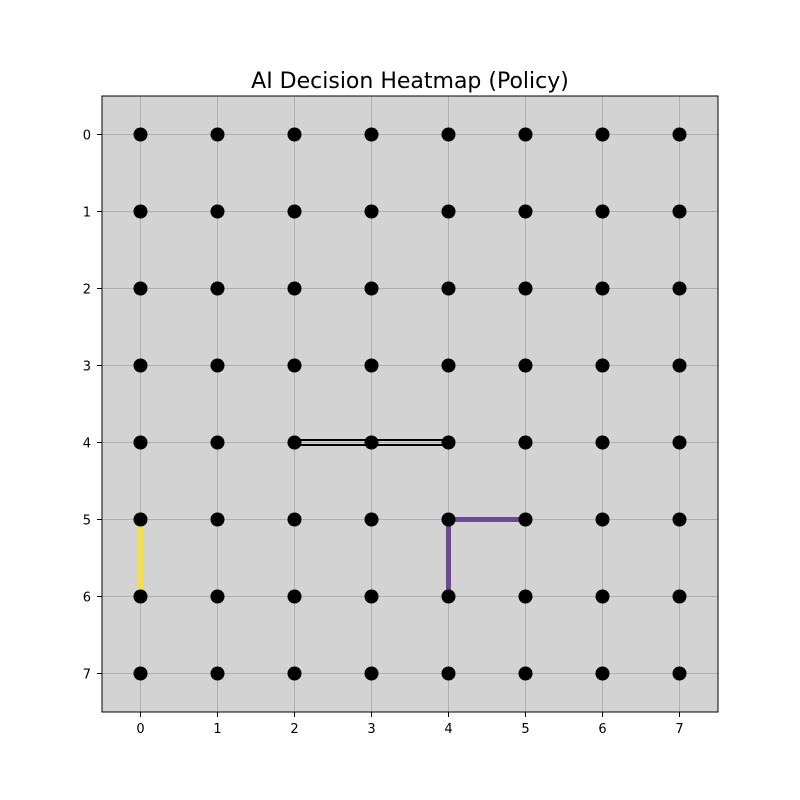  Describe the element at coordinates (294, 729) in the screenshot. I see `x-tick-label-2: 2` at that location.